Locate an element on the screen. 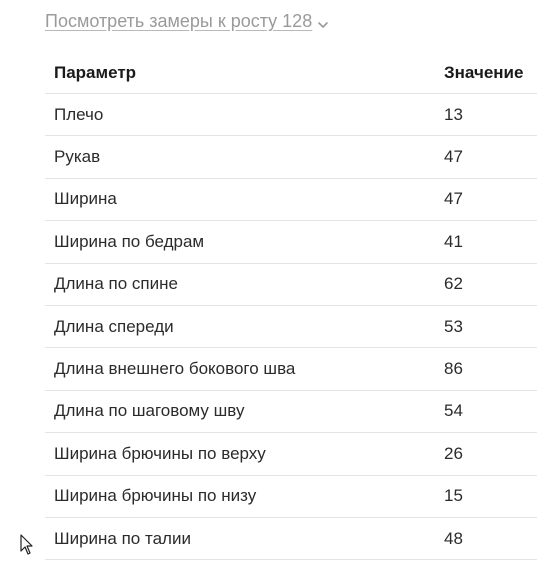  header-param: Параметр is located at coordinates (240, 73).